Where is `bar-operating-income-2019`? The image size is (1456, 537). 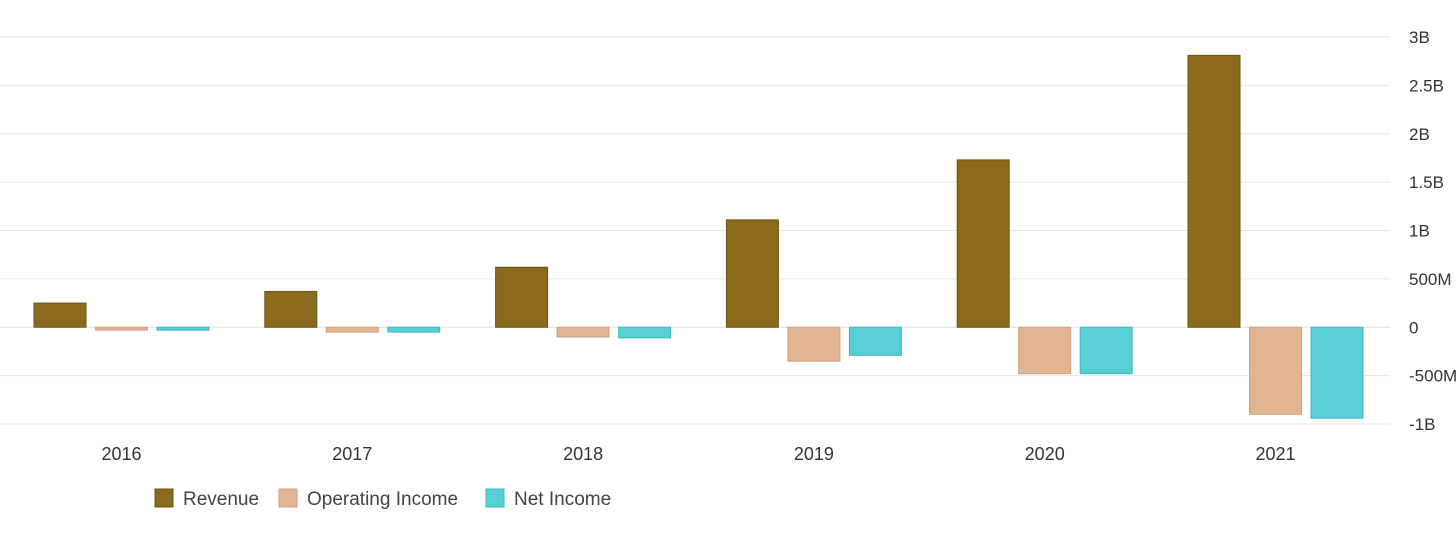 bar-operating-income-2019 is located at coordinates (814, 344).